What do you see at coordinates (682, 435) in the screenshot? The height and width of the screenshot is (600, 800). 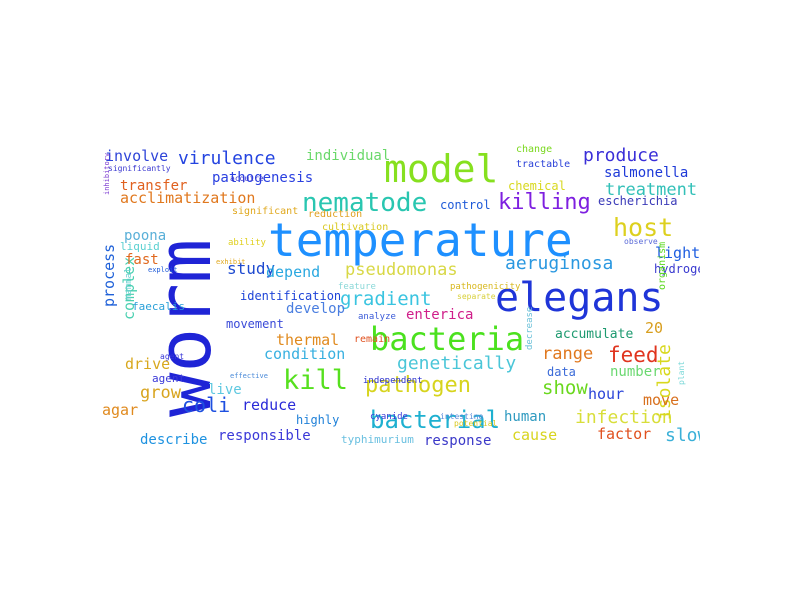 I see `word: slow` at bounding box center [682, 435].